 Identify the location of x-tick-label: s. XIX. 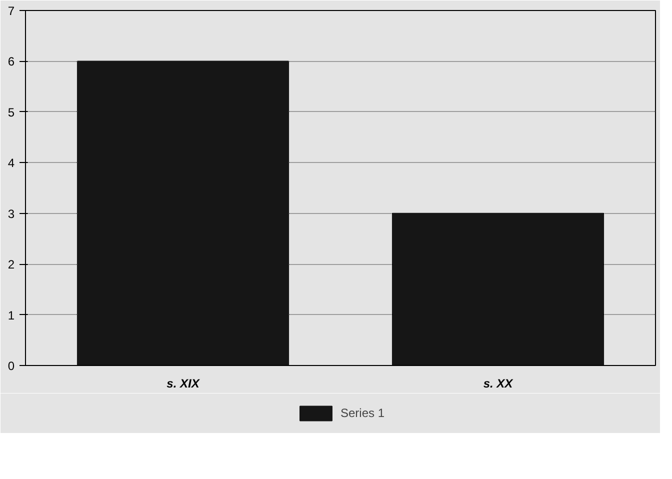
(183, 383).